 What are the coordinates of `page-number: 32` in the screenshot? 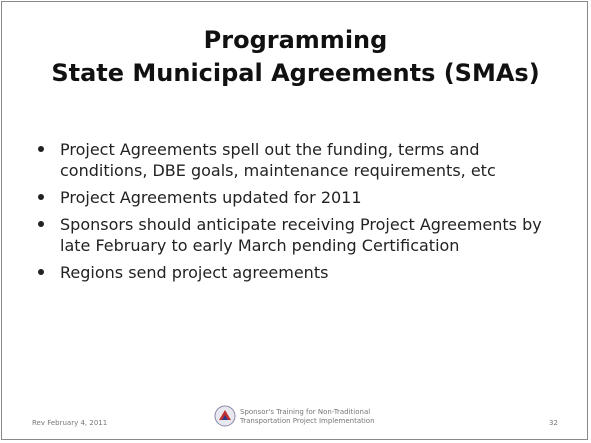 It's located at (553, 423).